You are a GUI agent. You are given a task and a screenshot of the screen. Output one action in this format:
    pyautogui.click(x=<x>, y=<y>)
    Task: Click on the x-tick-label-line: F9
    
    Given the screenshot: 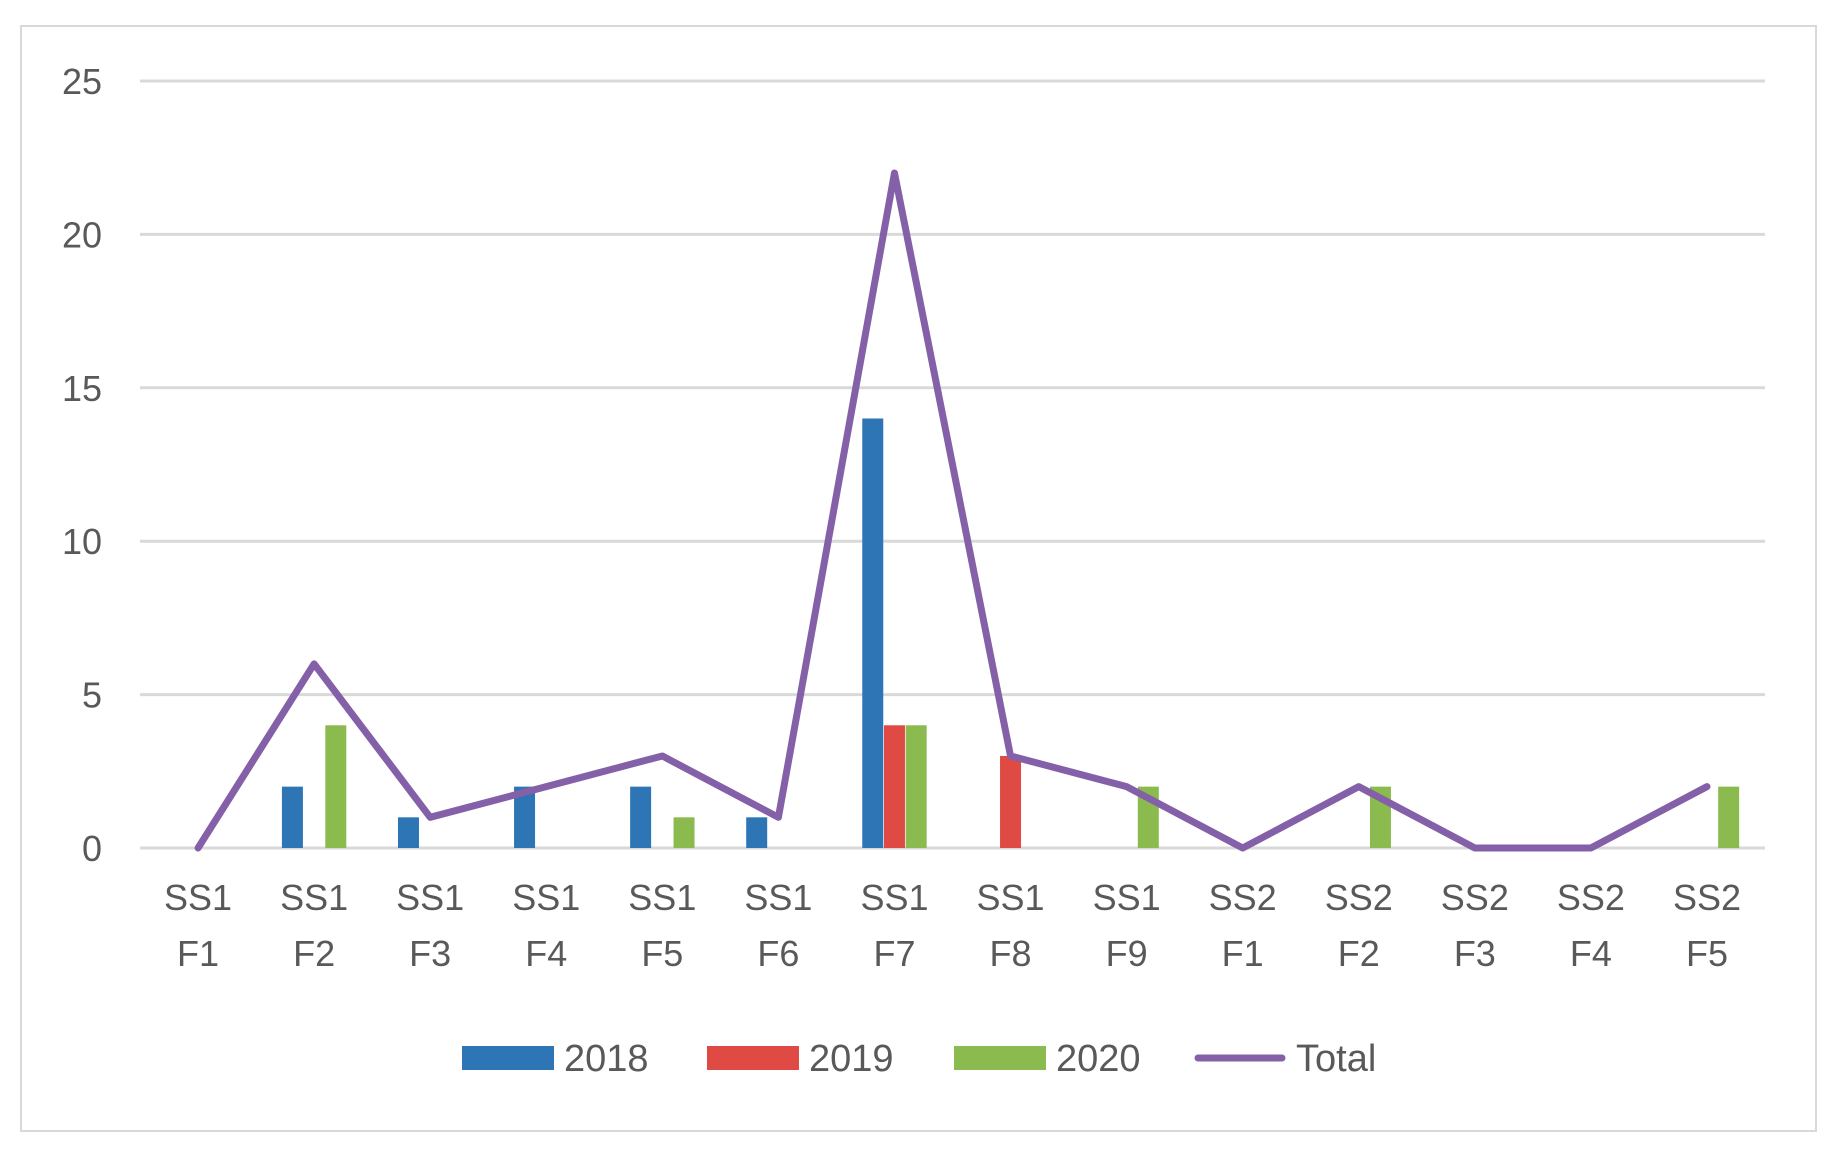 What is the action you would take?
    pyautogui.click(x=1127, y=953)
    